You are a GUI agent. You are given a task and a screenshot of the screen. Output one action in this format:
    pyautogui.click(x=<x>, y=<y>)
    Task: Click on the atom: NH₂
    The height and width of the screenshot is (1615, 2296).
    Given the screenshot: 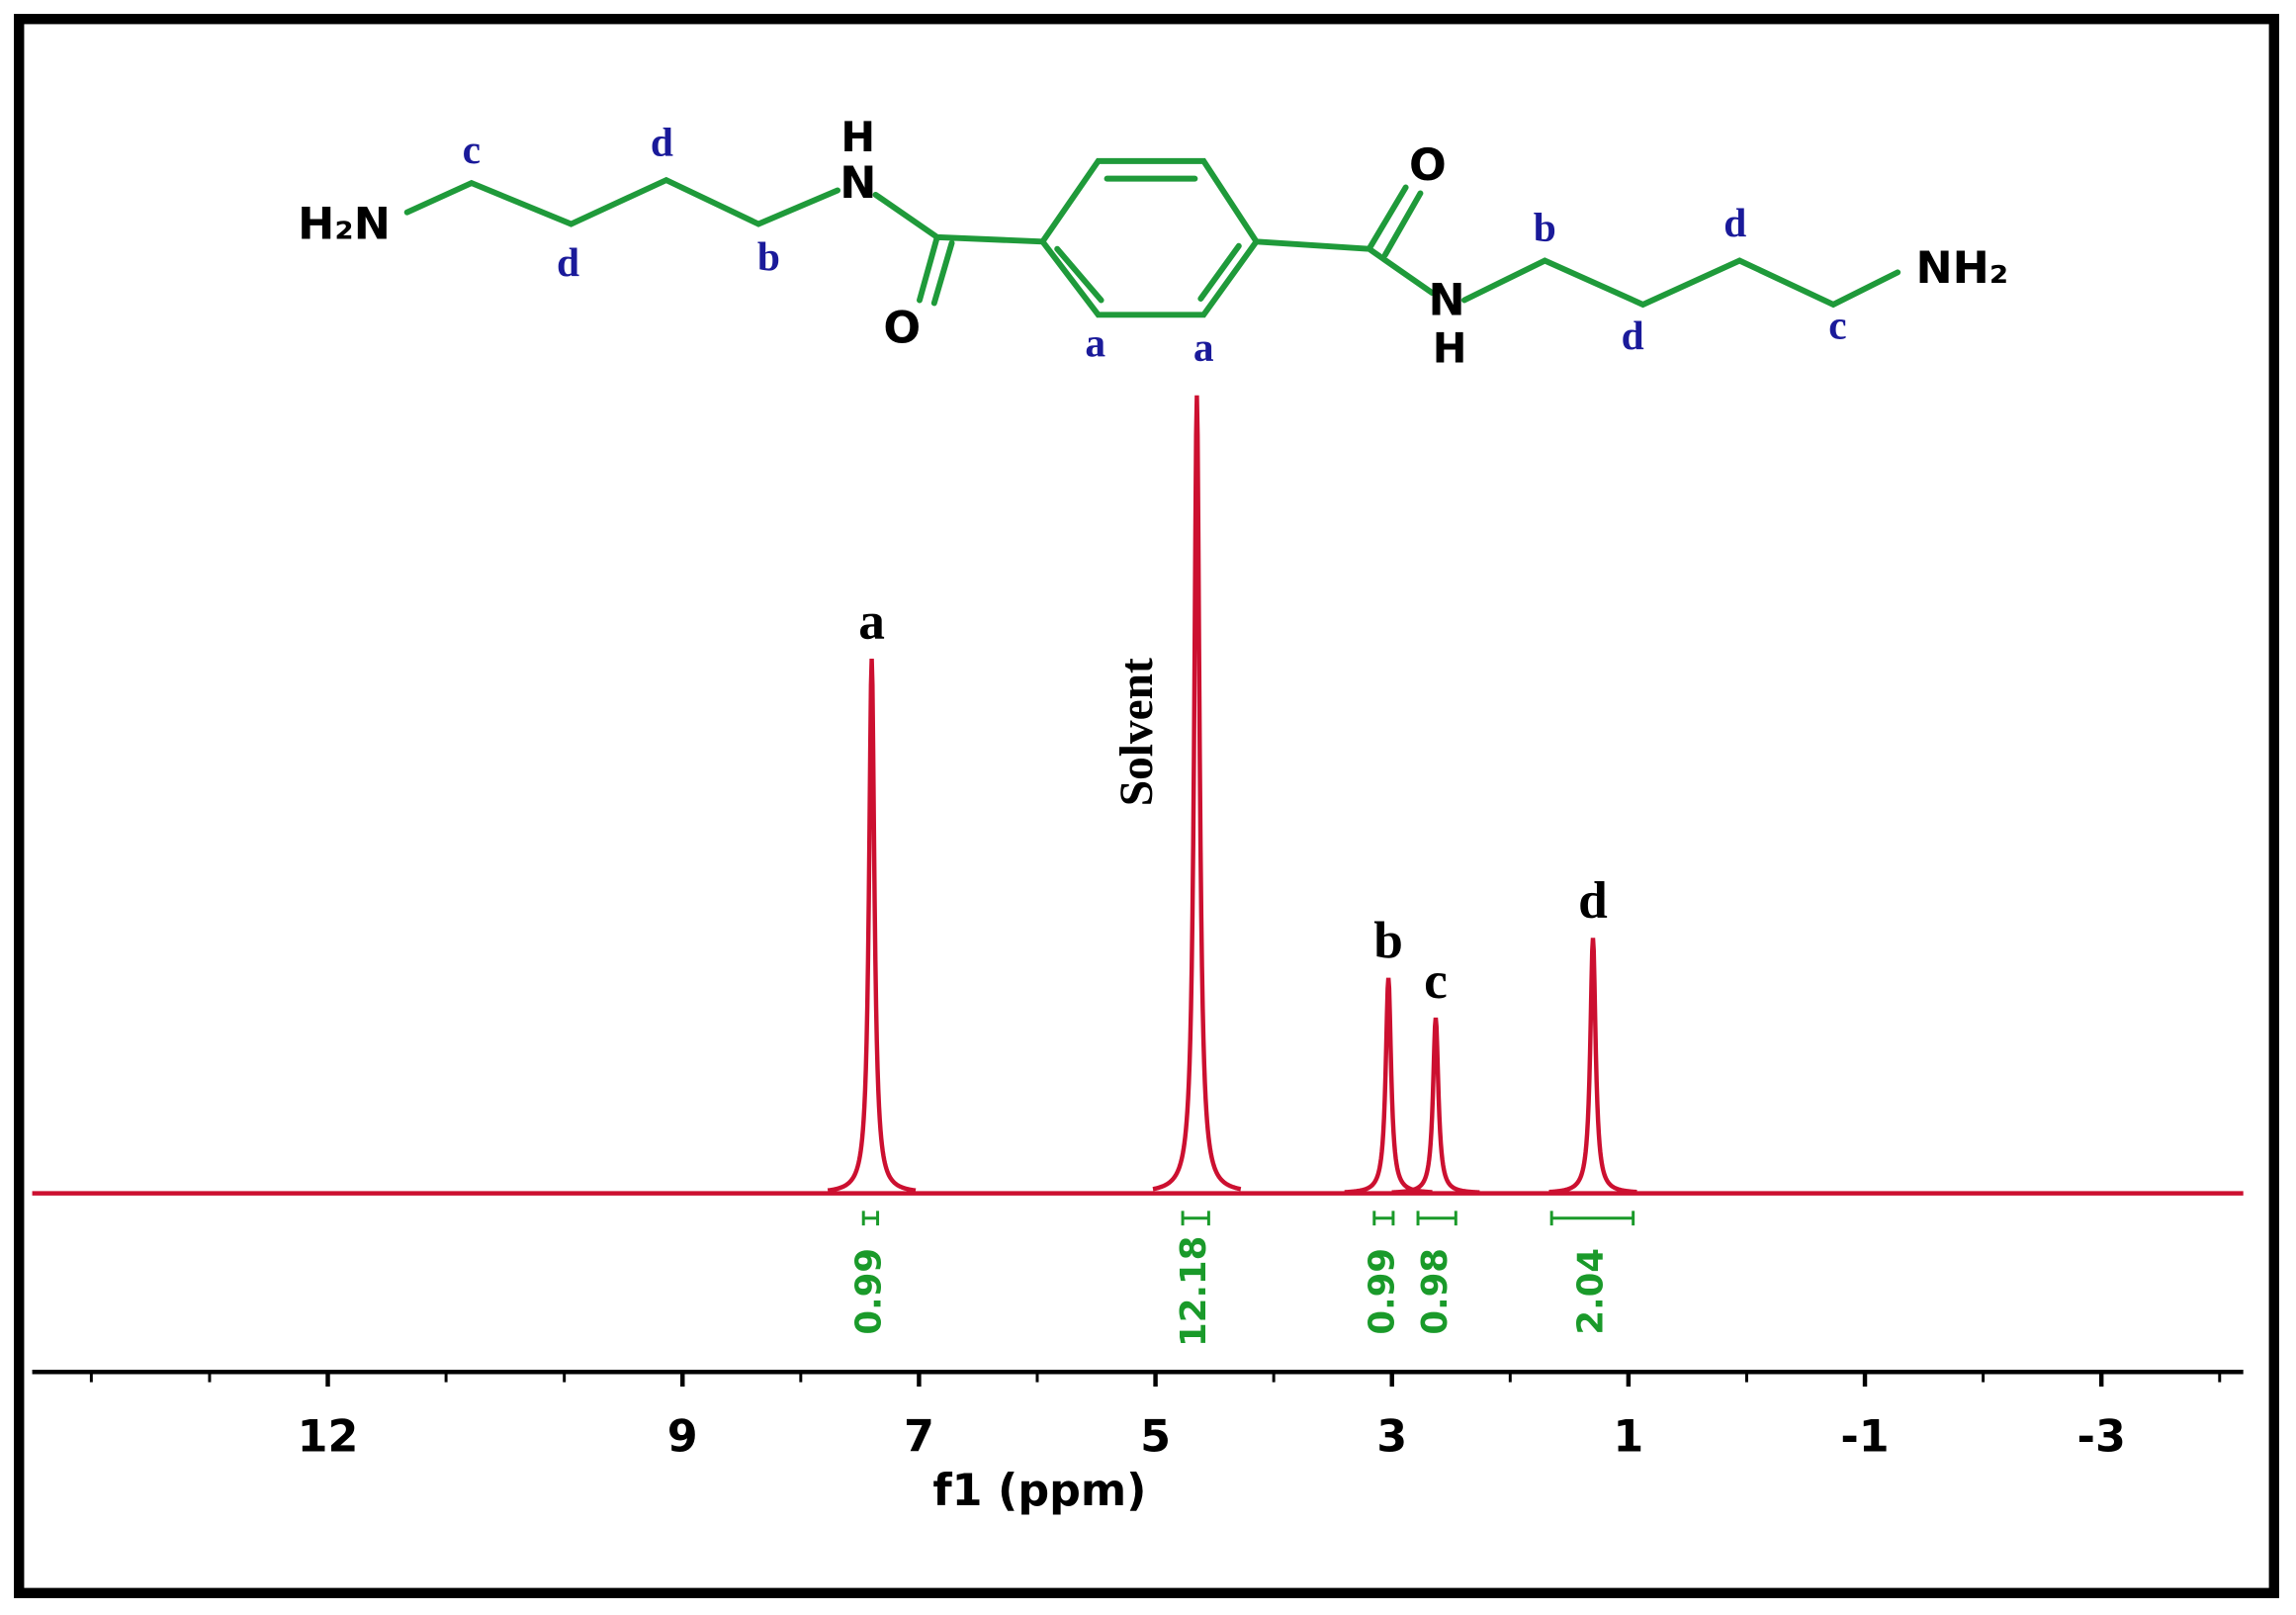 What is the action you would take?
    pyautogui.click(x=1962, y=268)
    